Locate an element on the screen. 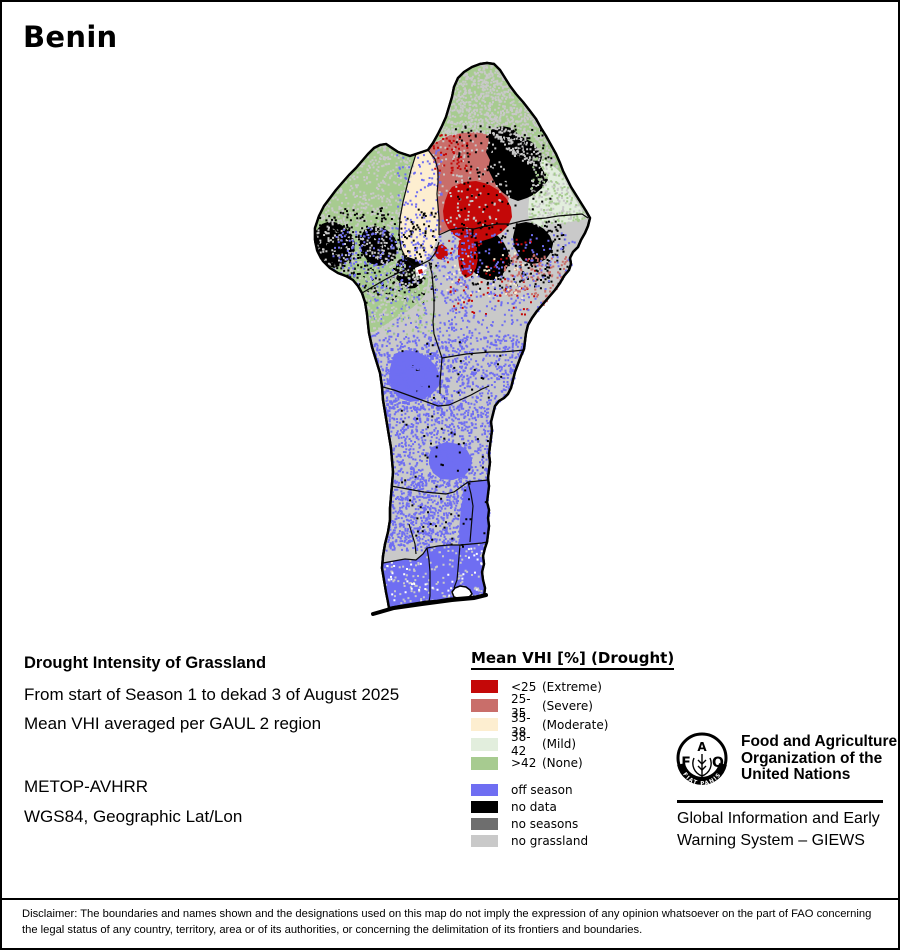 The image size is (900, 950). legend-row: no seasons is located at coordinates (583, 824).